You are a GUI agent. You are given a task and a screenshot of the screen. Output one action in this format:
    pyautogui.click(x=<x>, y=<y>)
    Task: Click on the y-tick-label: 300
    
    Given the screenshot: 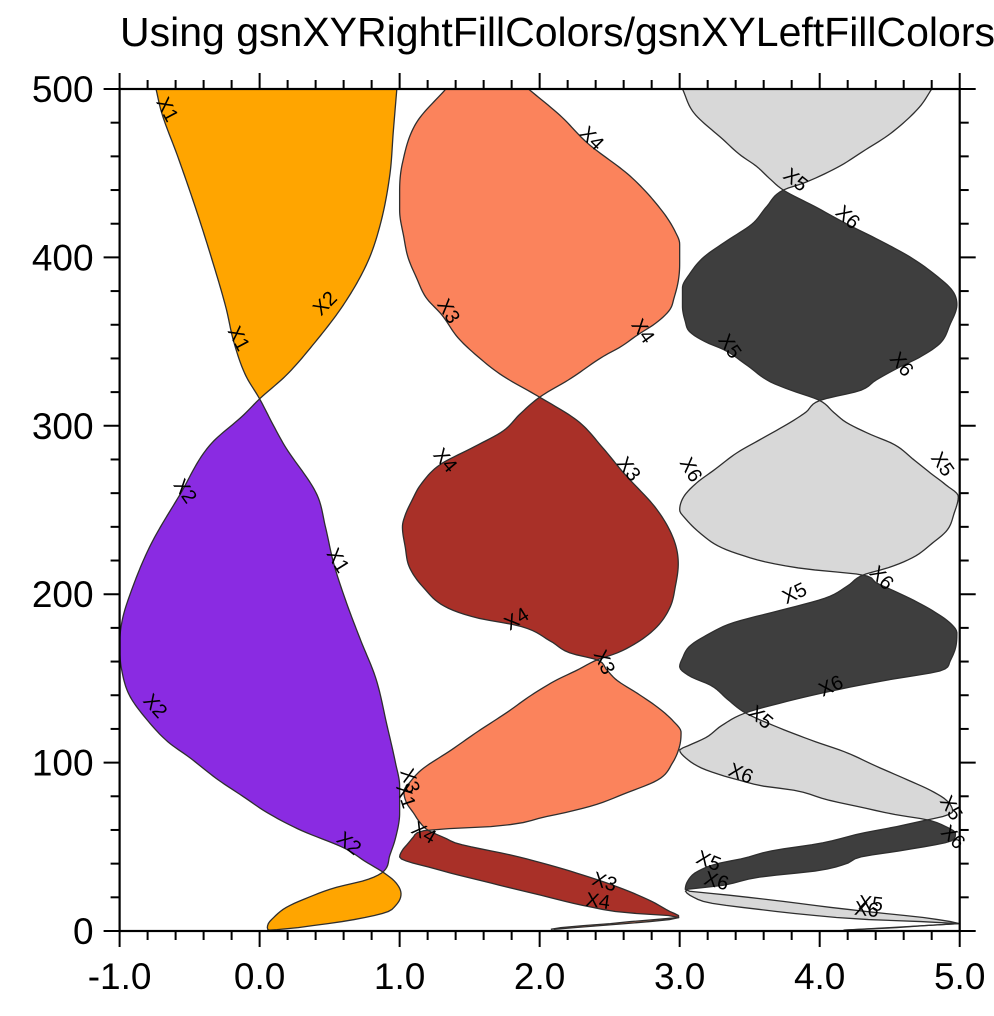 What is the action you would take?
    pyautogui.click(x=63, y=426)
    